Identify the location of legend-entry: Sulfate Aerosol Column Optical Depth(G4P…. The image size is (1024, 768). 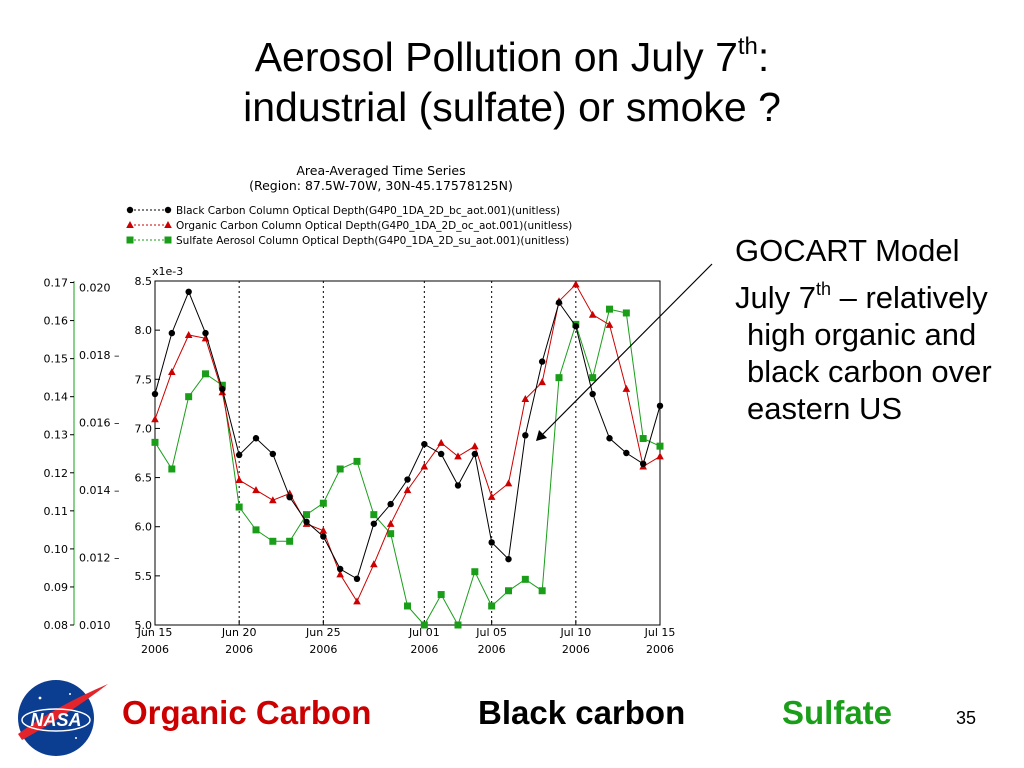
(372, 241).